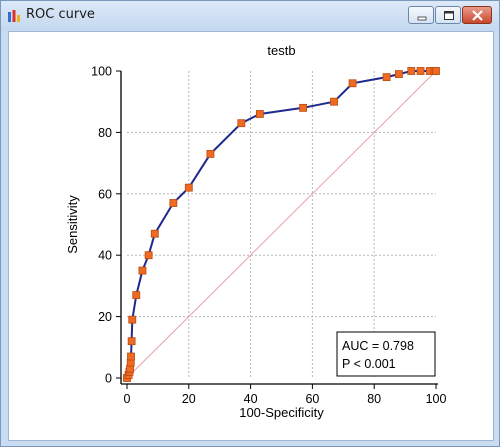 This screenshot has height=447, width=500. What do you see at coordinates (369, 364) in the screenshot?
I see `p-value-text: P < 0.001` at bounding box center [369, 364].